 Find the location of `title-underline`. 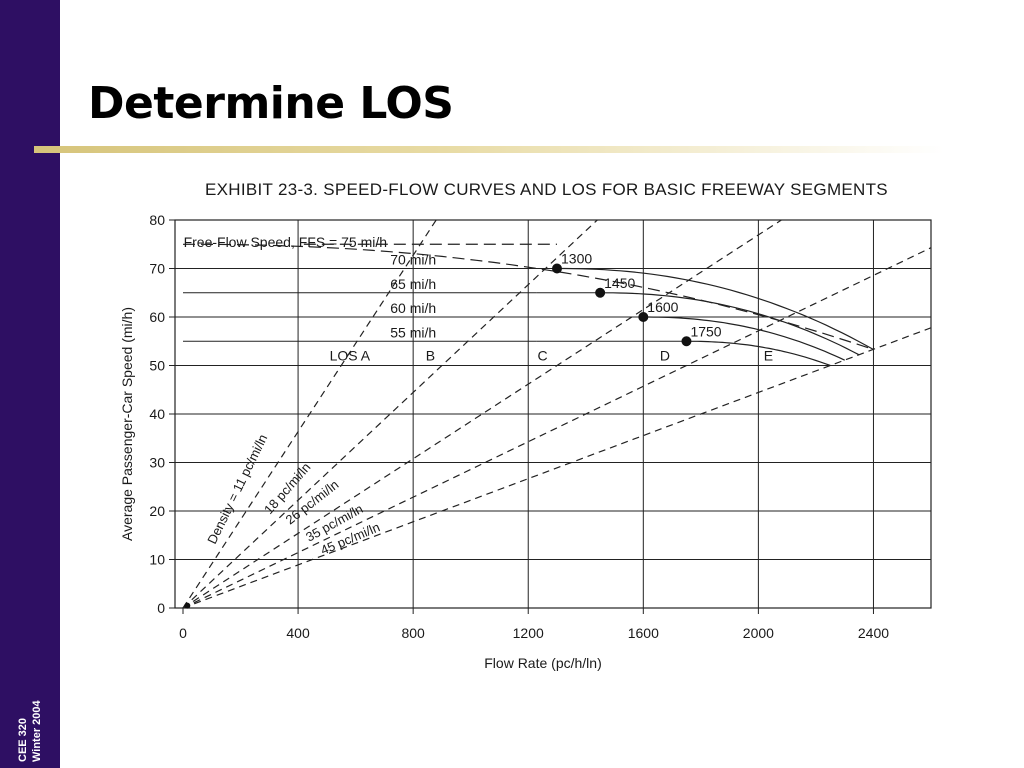

title-underline is located at coordinates (489, 149).